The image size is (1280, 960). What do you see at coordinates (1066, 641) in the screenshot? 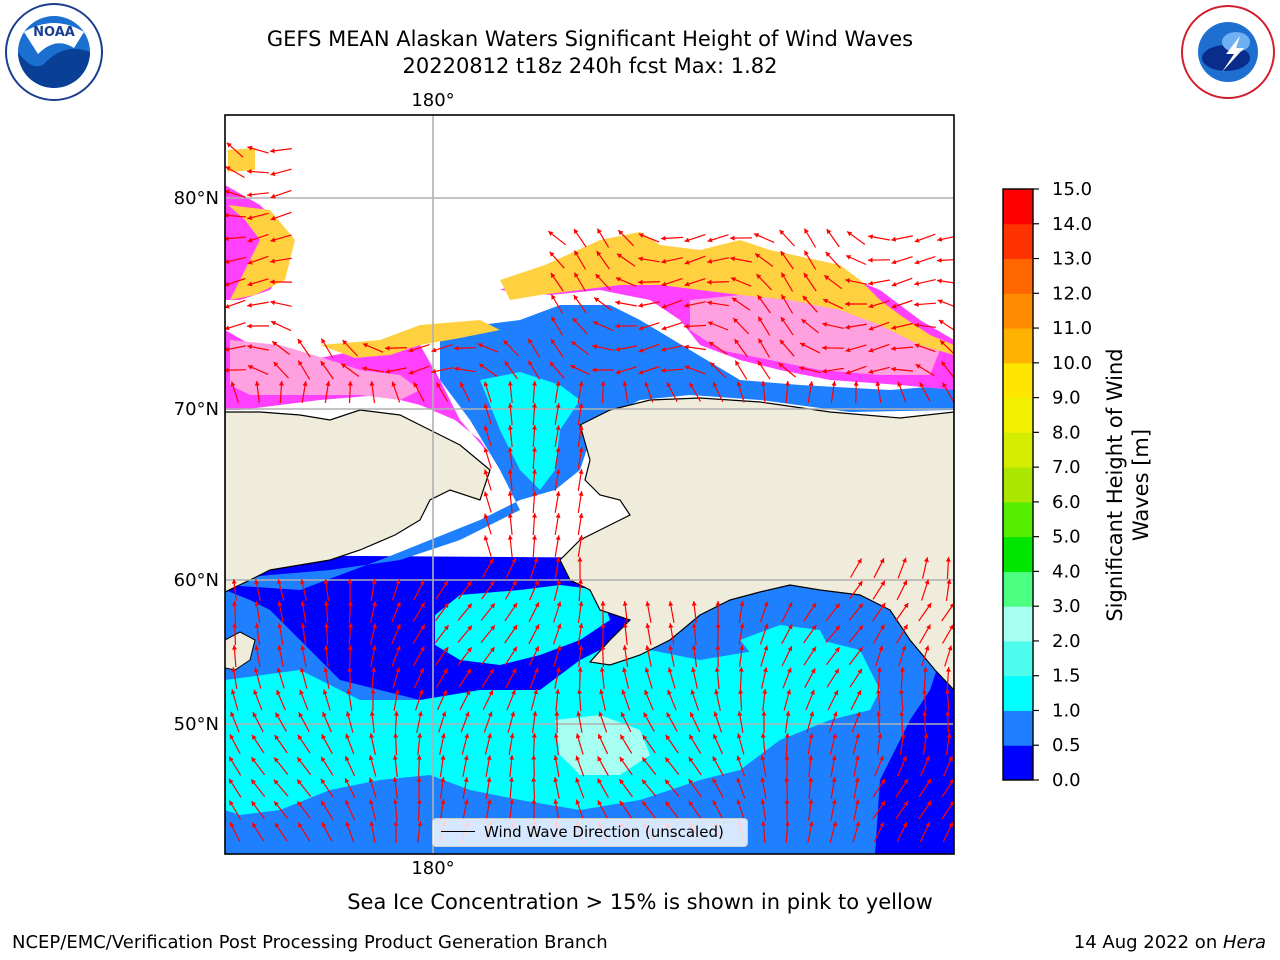
I see `colorbar-tick-label: 2.0` at bounding box center [1066, 641].